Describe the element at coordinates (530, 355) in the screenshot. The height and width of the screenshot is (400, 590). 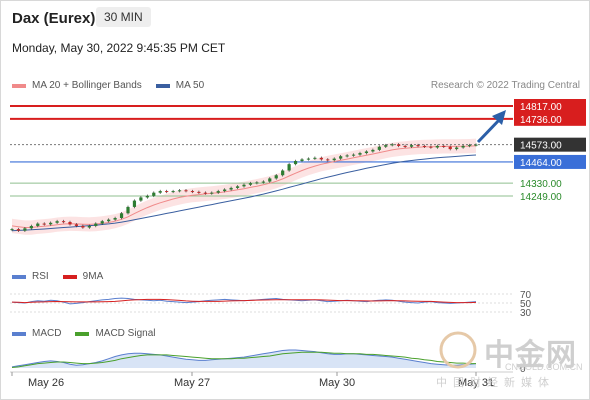
I see `watermark-logo-text: 中金网` at that location.